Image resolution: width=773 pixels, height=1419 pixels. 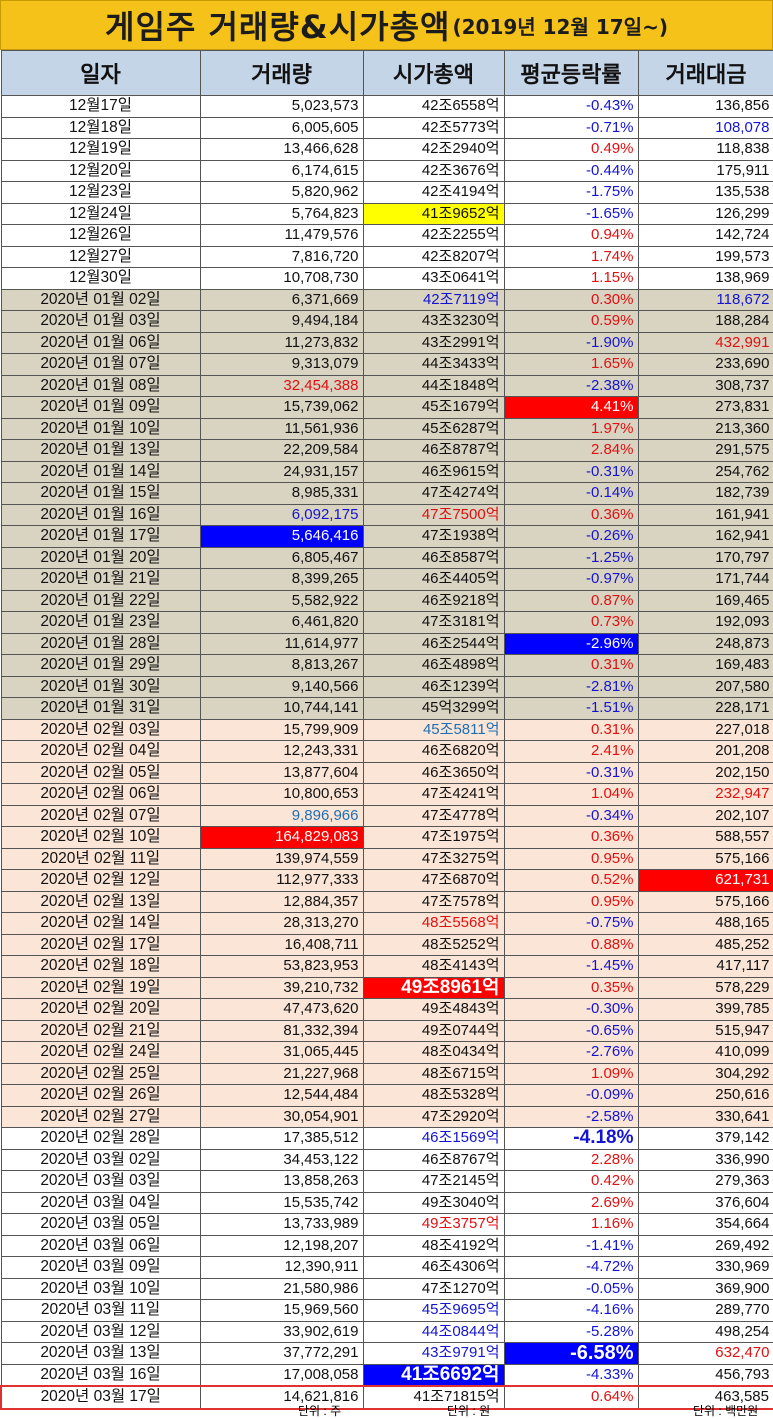 What do you see at coordinates (433, 364) in the screenshot?
I see `cell-cap: 44조3433억` at bounding box center [433, 364].